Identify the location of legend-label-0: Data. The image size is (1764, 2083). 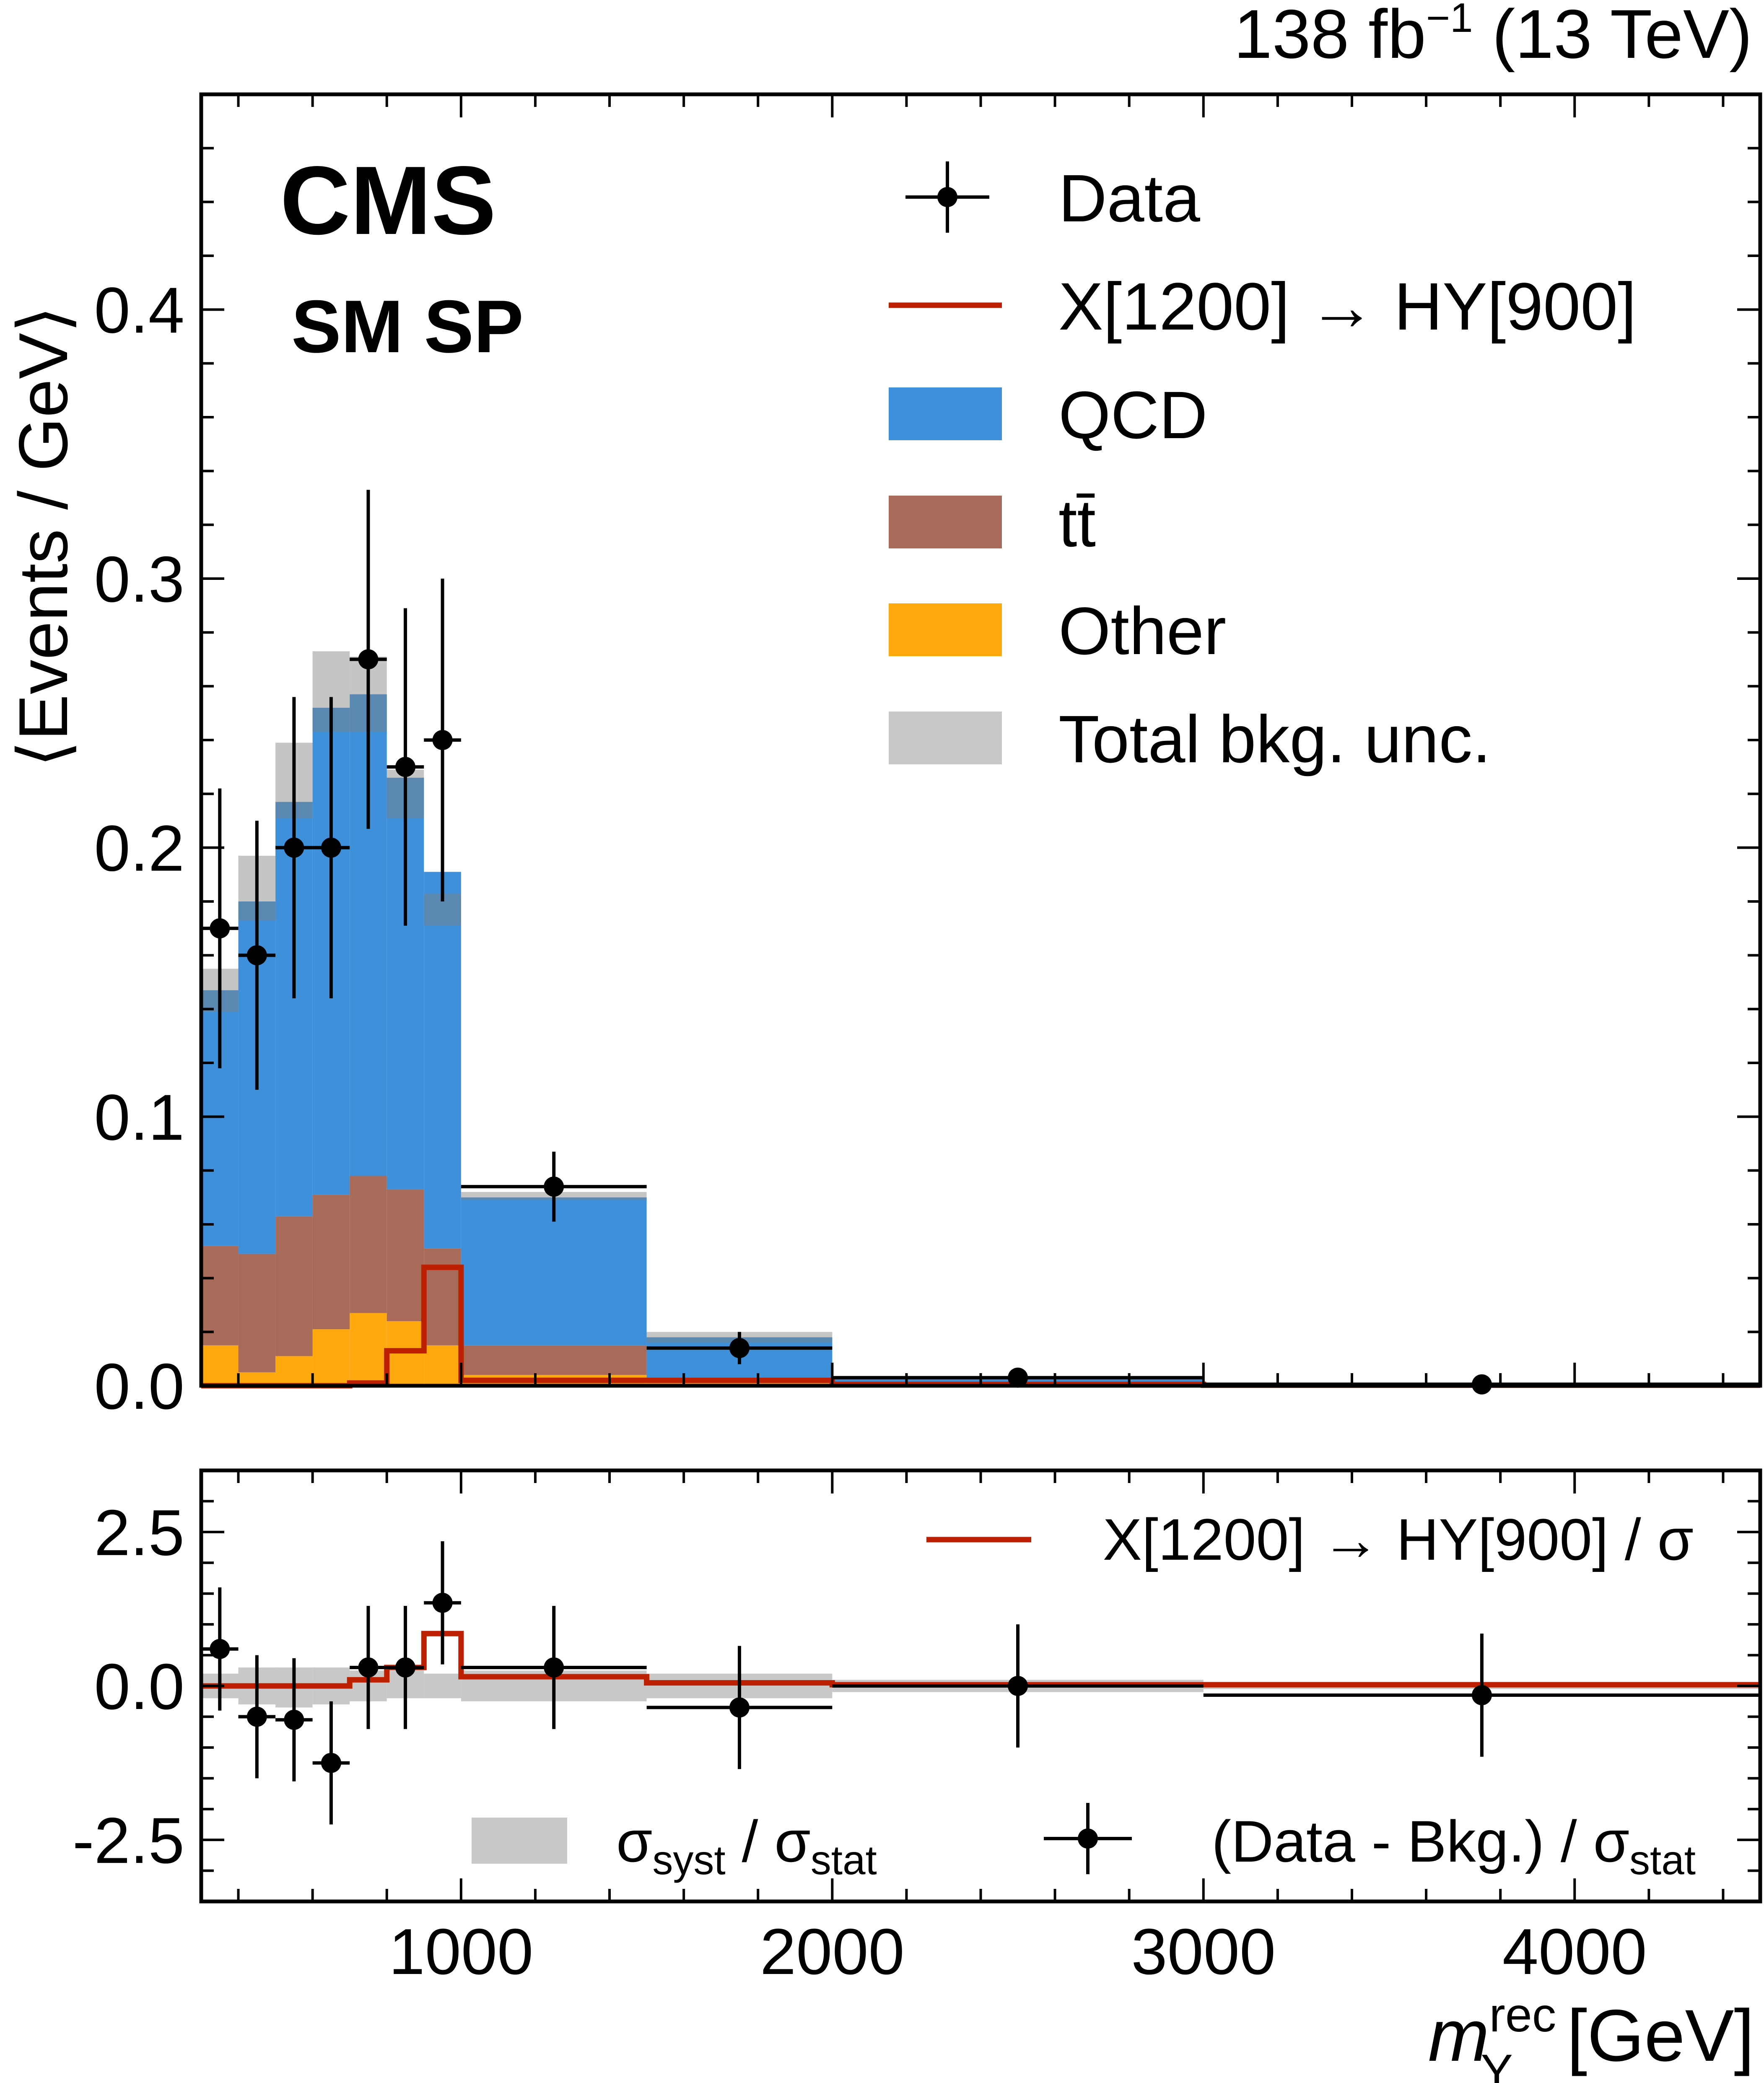
(1129, 198).